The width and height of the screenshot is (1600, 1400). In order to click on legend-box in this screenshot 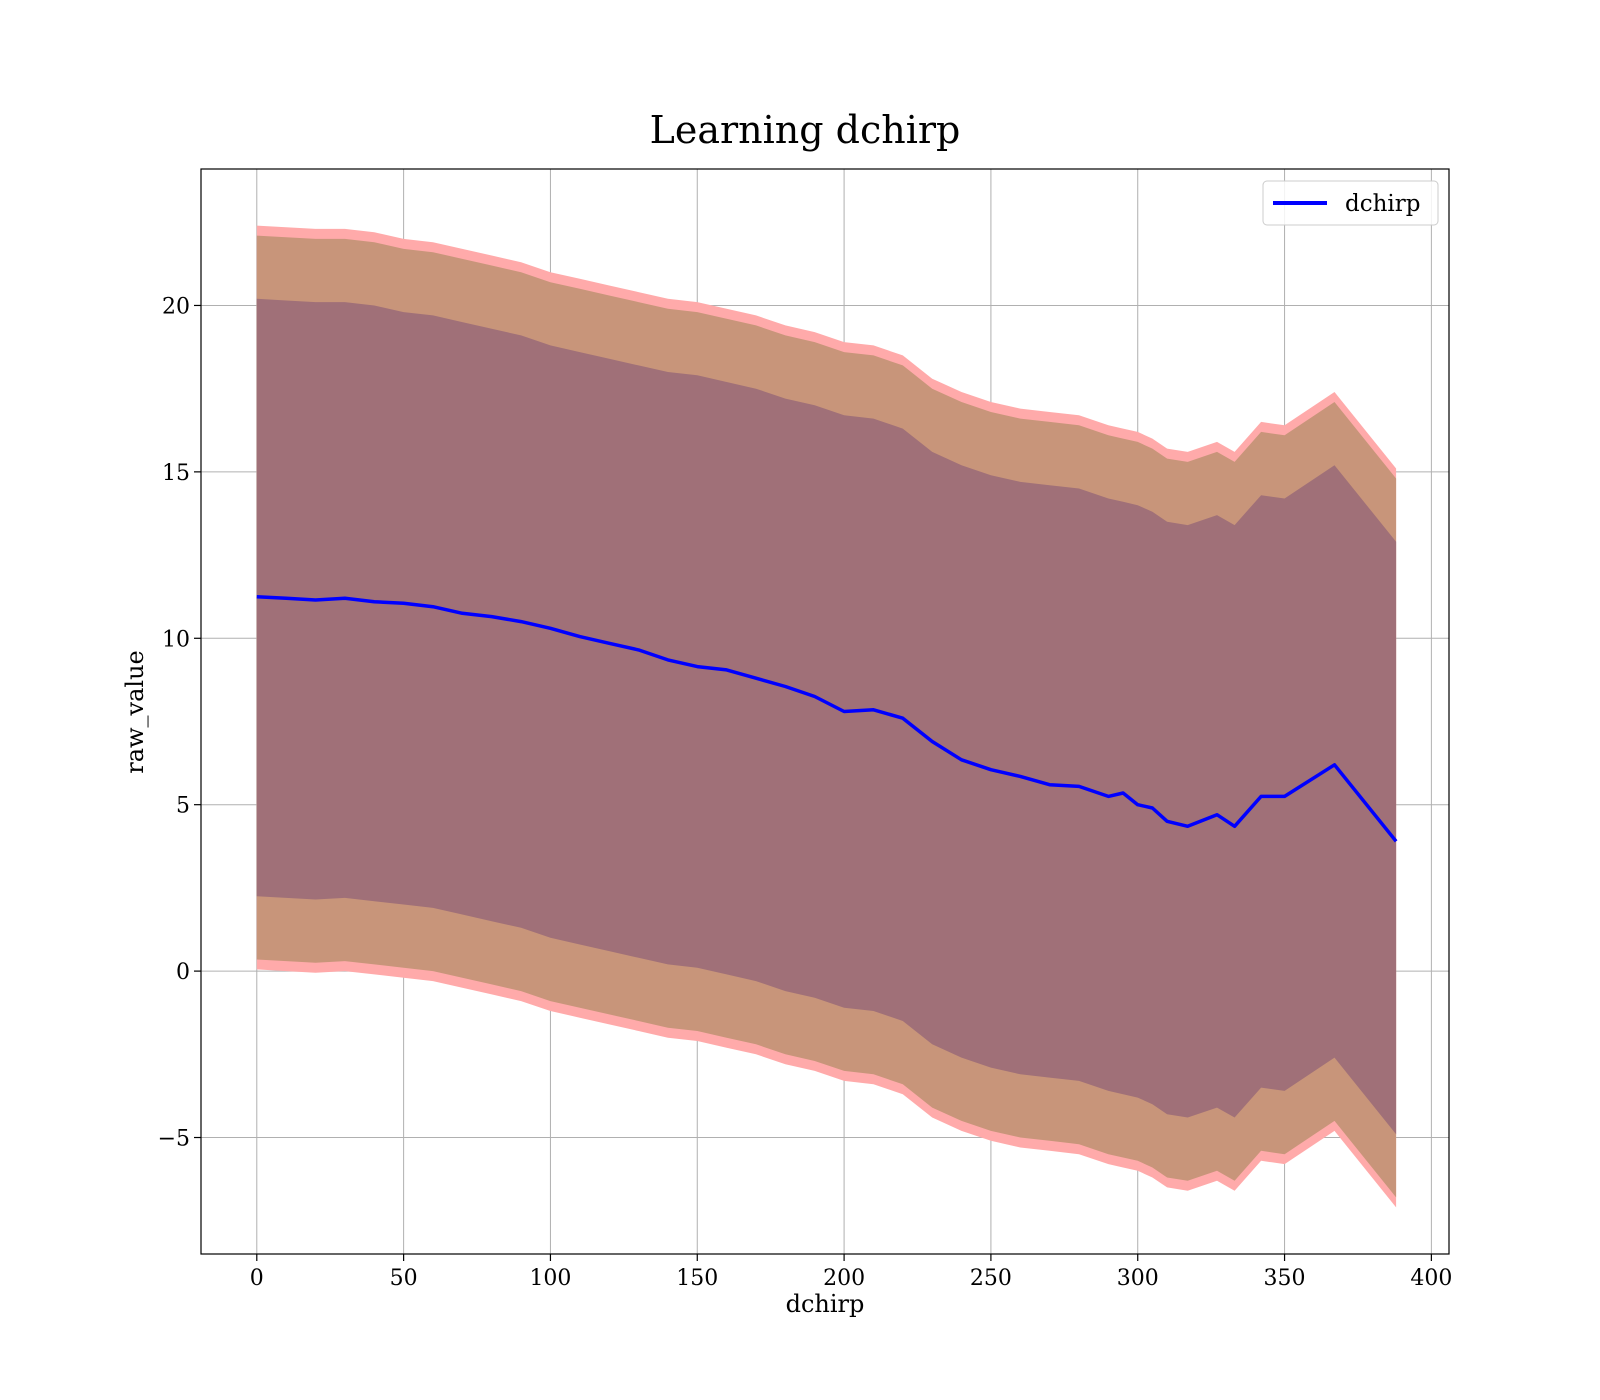, I will do `click(1350, 203)`.